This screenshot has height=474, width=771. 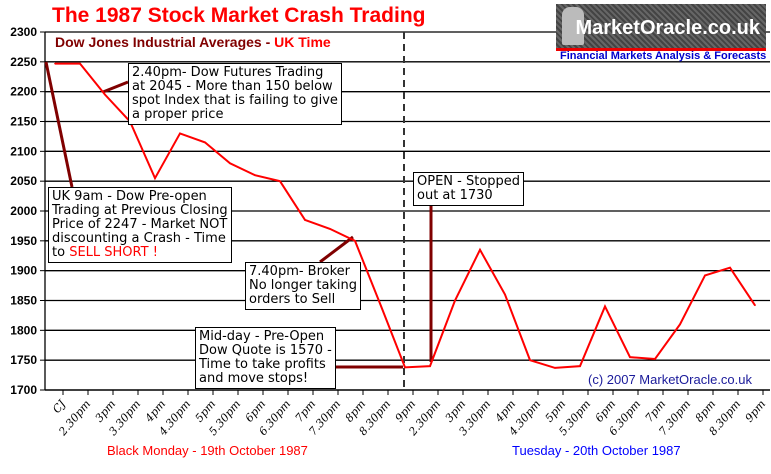 I want to click on annotation-line: Trading at Previous Closing, so click(x=140, y=210).